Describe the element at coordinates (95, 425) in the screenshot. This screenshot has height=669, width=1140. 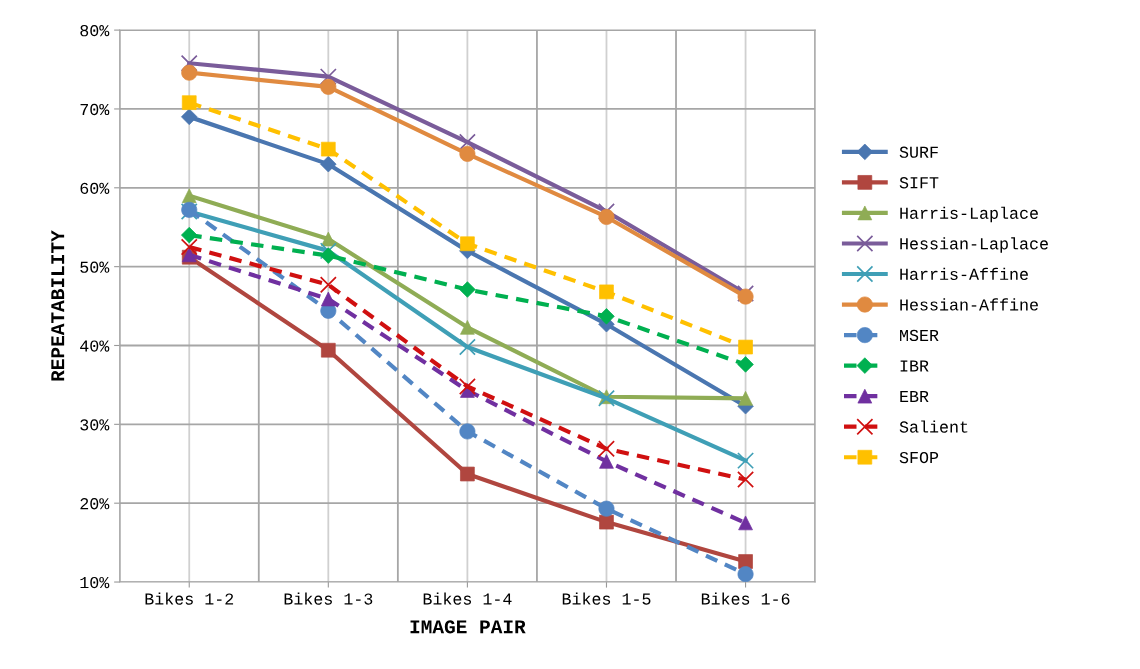
I see `y-tick-label: 30%` at that location.